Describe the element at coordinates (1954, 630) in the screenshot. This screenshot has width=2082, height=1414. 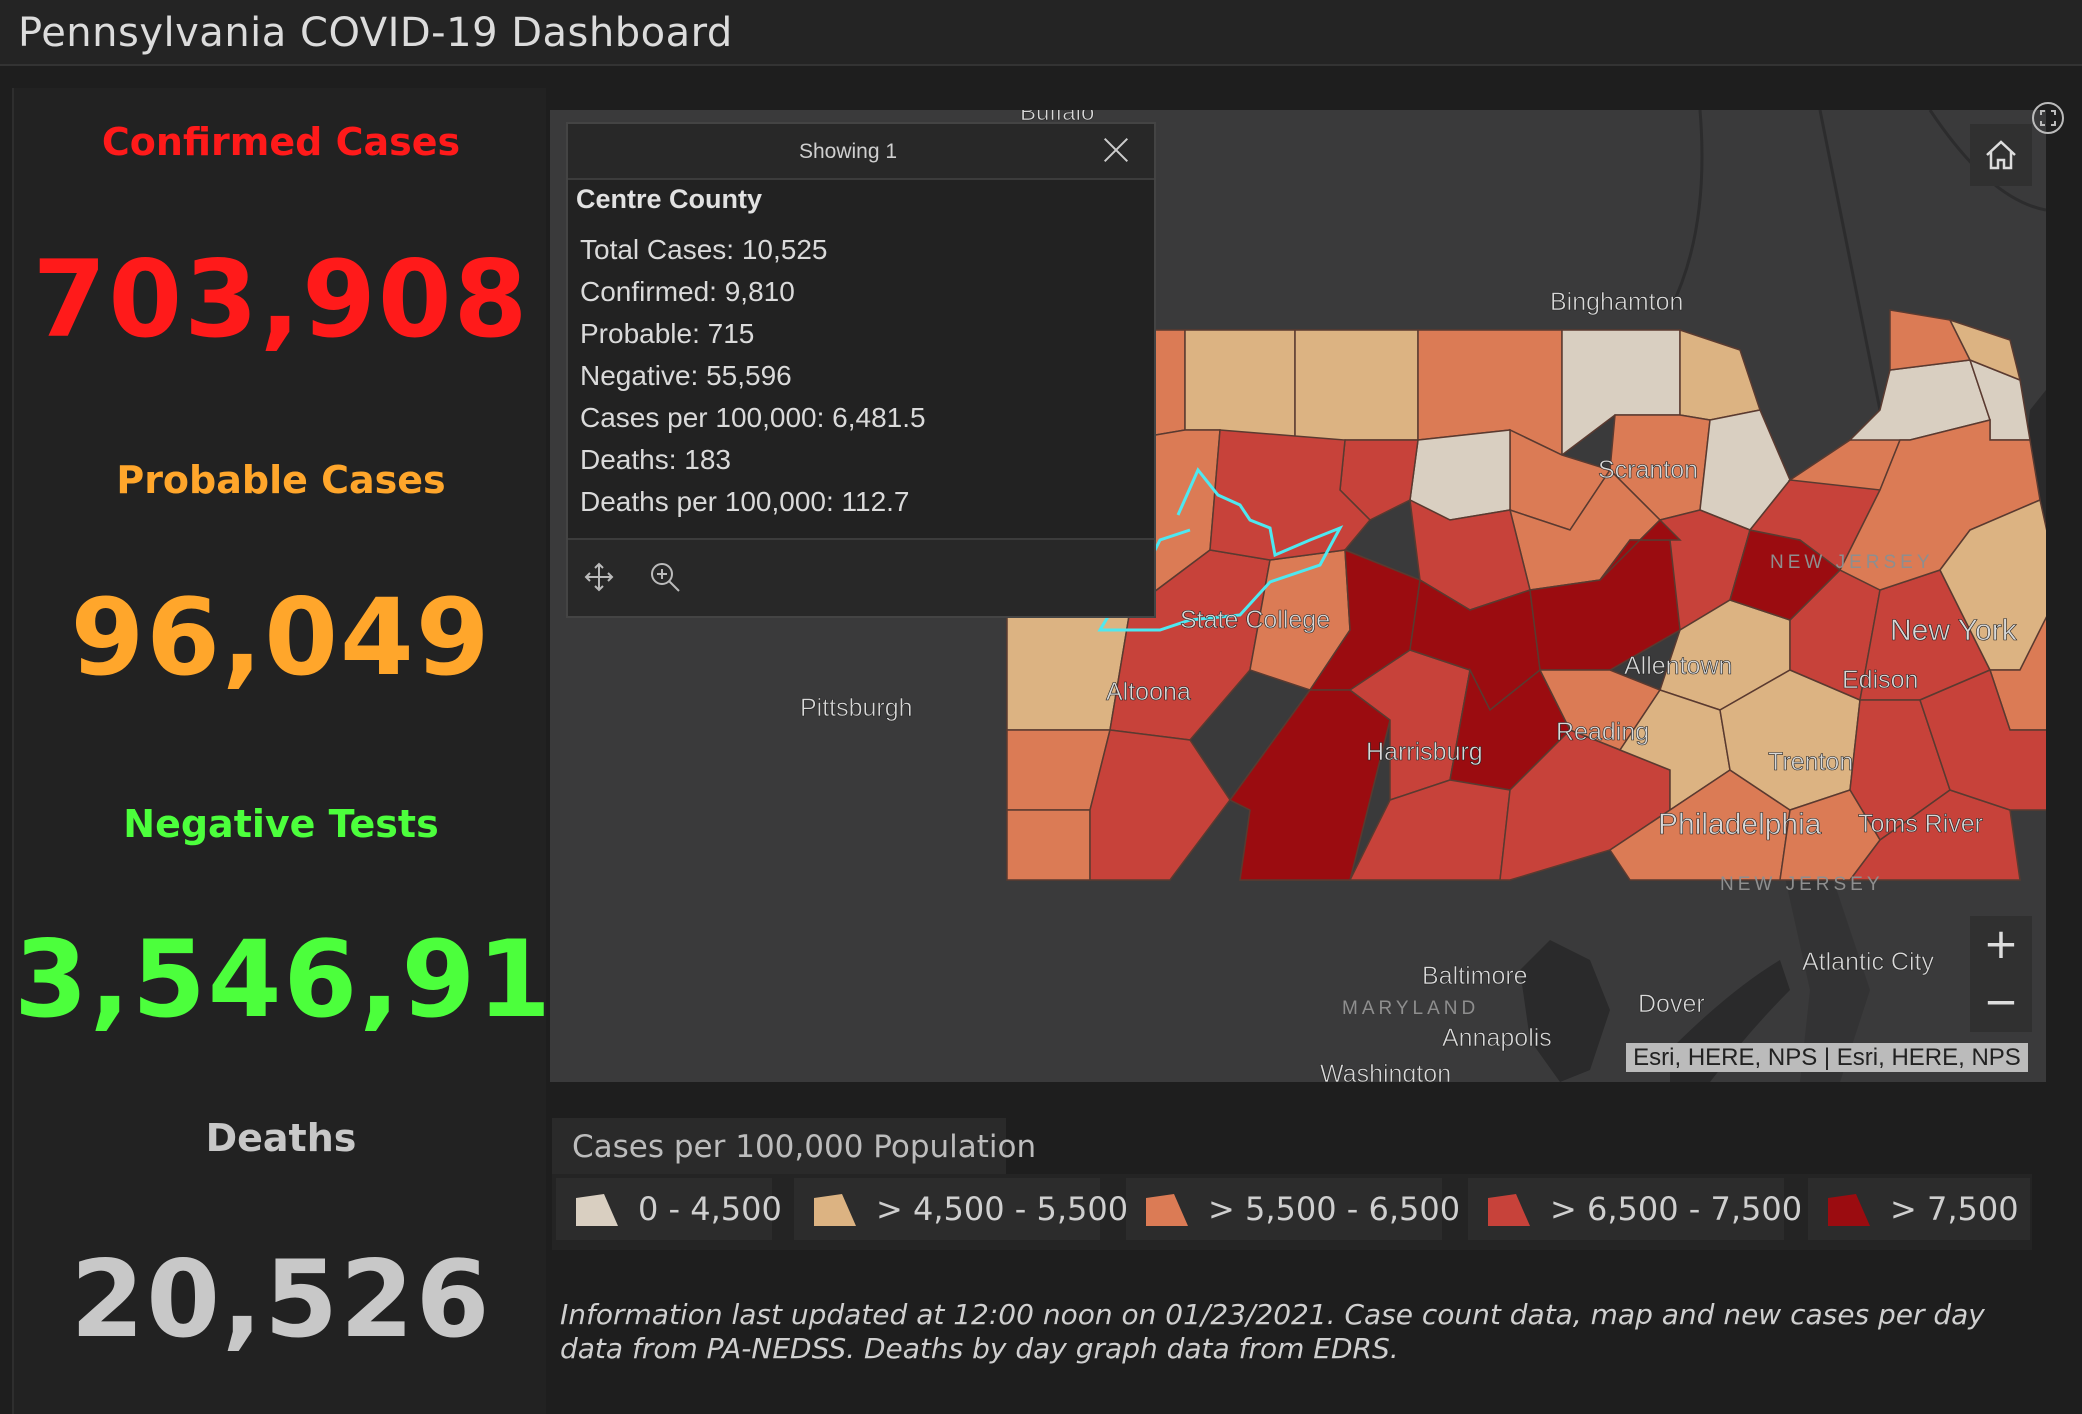
I see `map-label-new-york: New York` at that location.